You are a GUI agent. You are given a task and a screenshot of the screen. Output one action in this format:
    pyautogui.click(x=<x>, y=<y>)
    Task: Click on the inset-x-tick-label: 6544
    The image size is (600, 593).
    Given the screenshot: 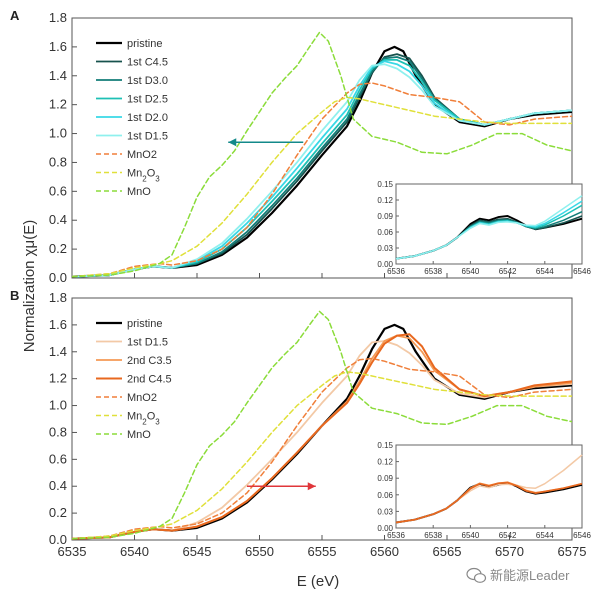 What is the action you would take?
    pyautogui.click(x=545, y=535)
    